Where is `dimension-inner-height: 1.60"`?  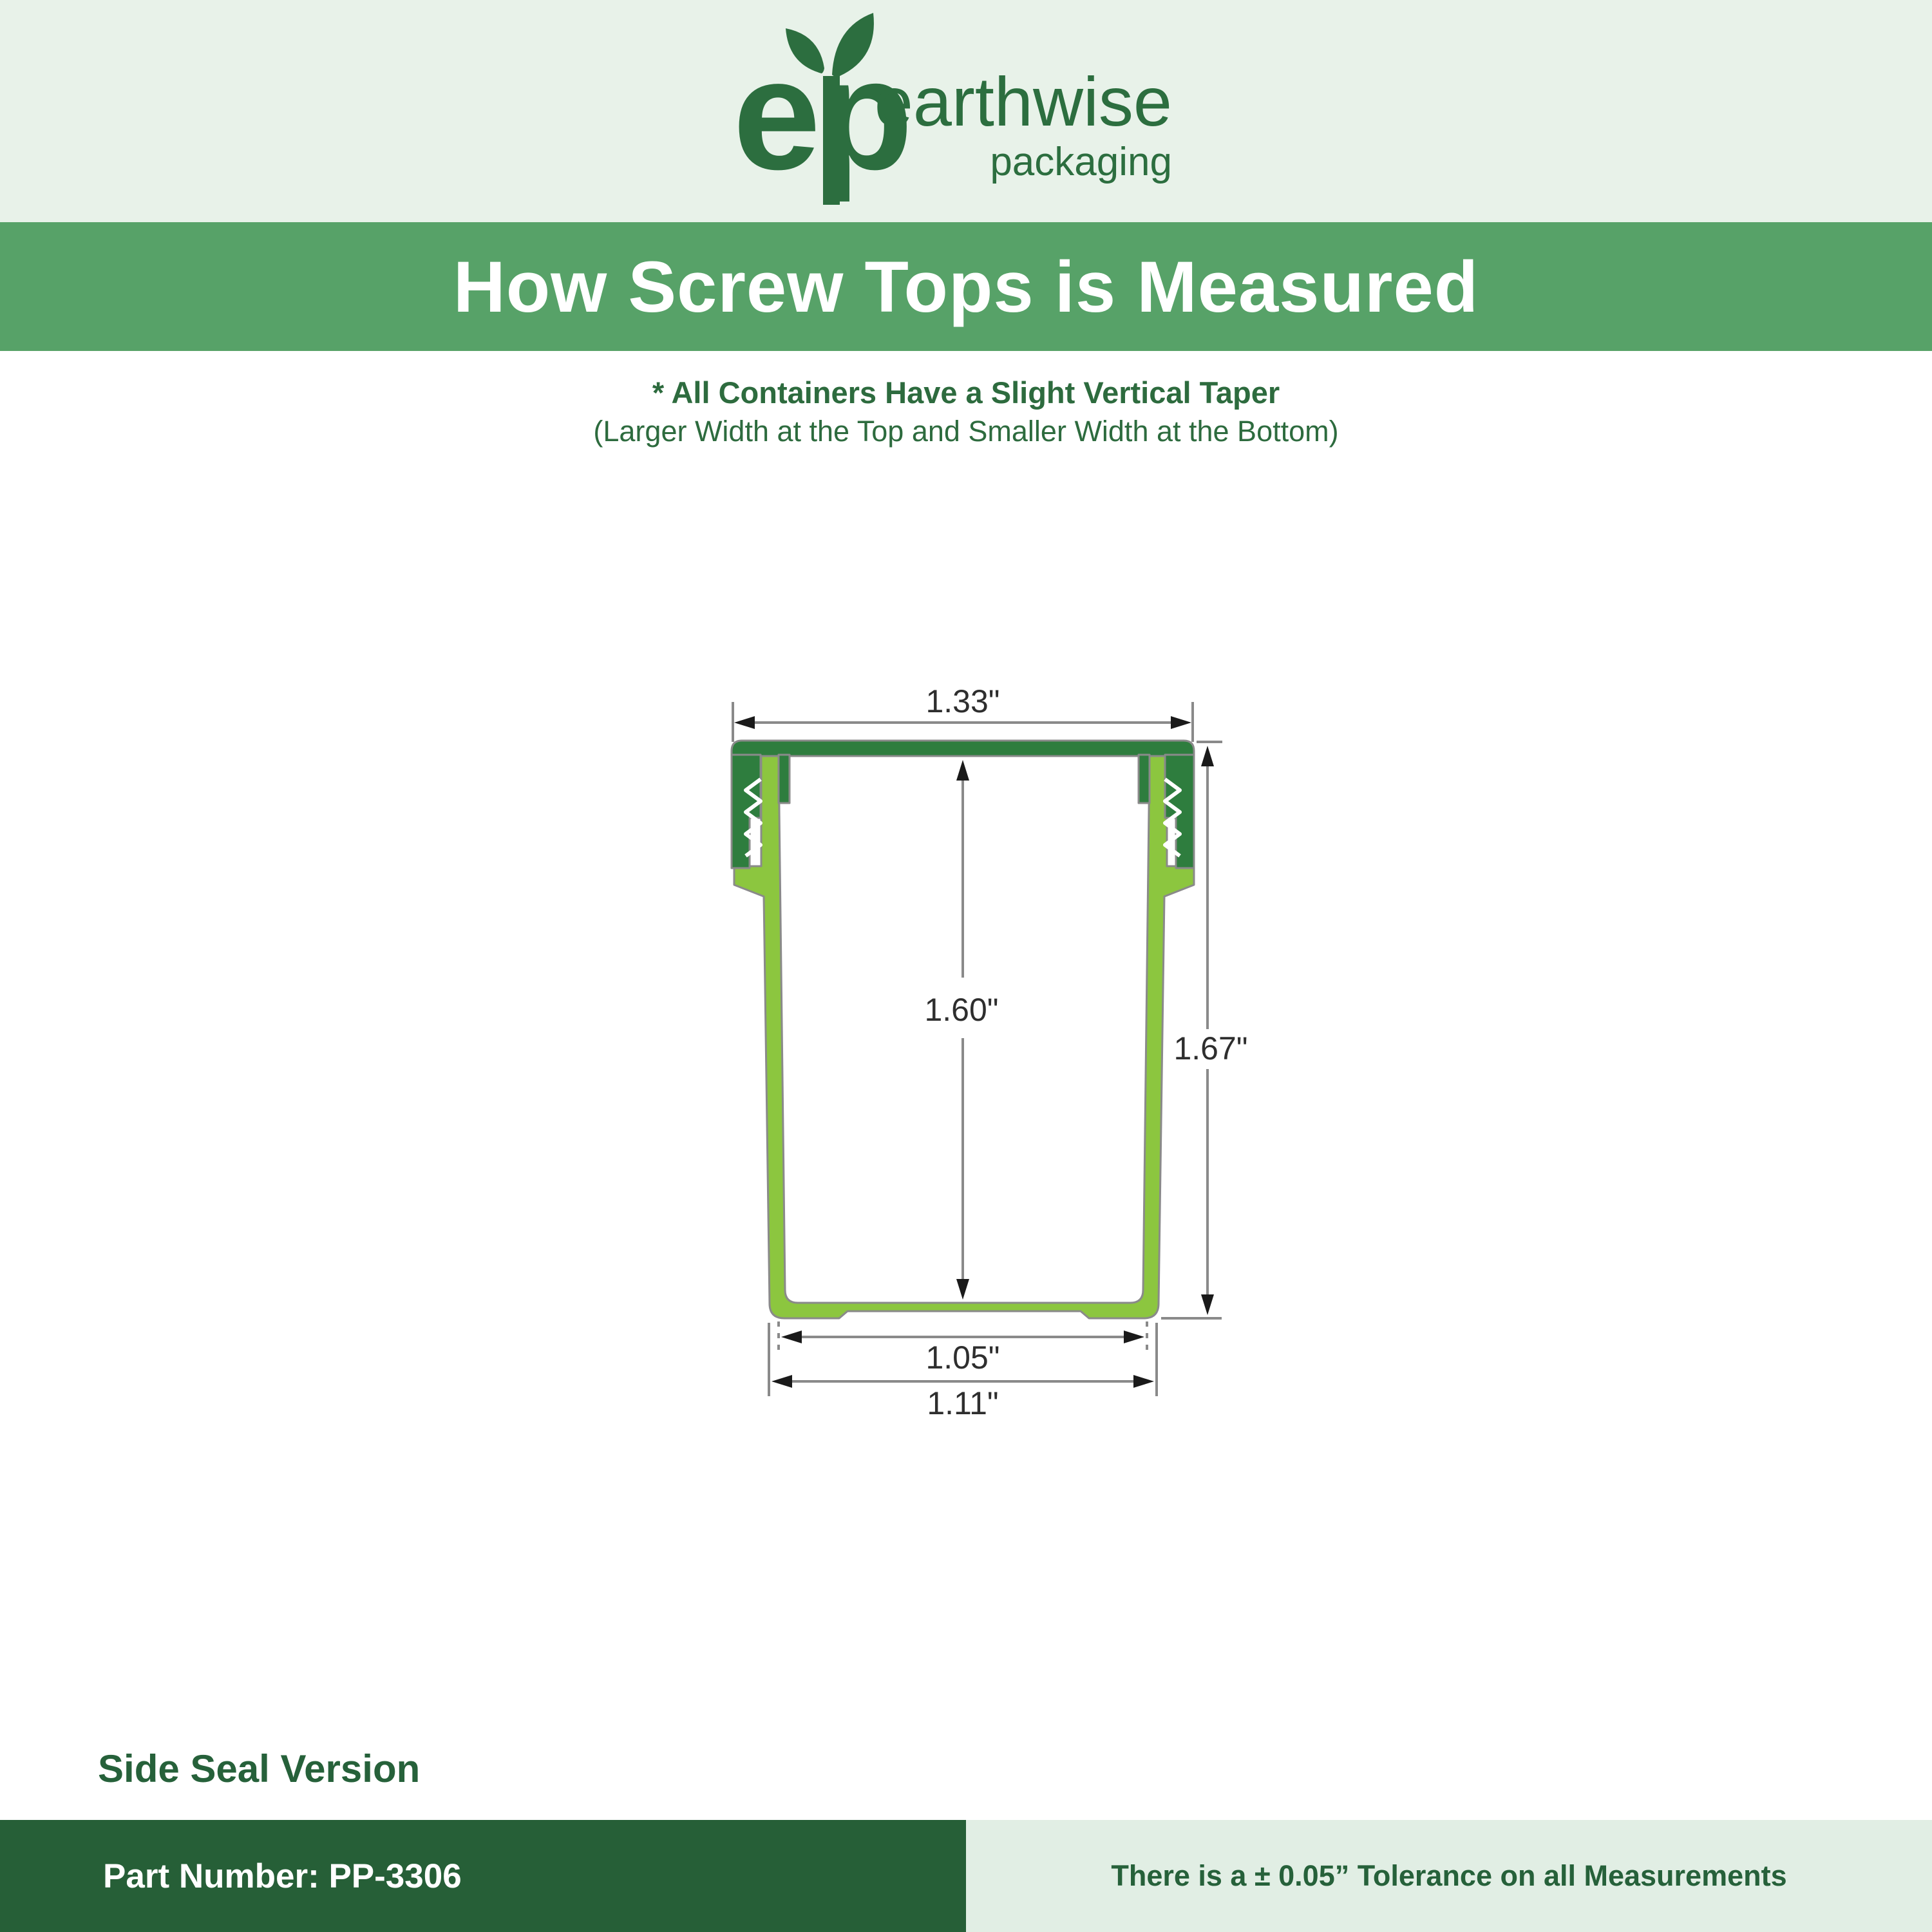
dimension-inner-height: 1.60" is located at coordinates (962, 1030).